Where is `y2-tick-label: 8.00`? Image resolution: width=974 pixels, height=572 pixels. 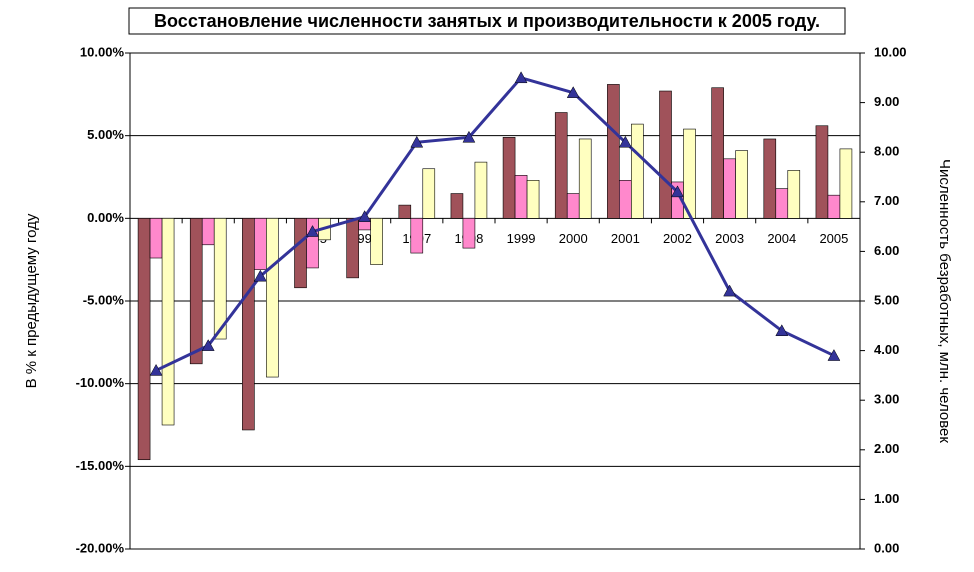 y2-tick-label: 8.00 is located at coordinates (886, 151).